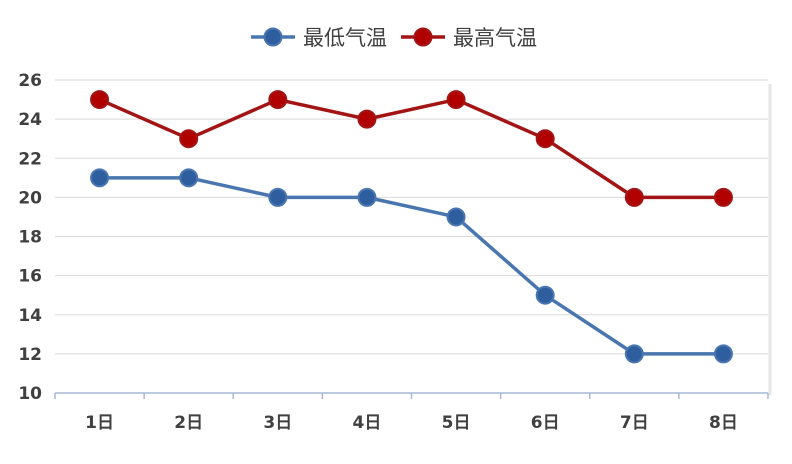  I want to click on x-tick-label: 5日, so click(456, 423).